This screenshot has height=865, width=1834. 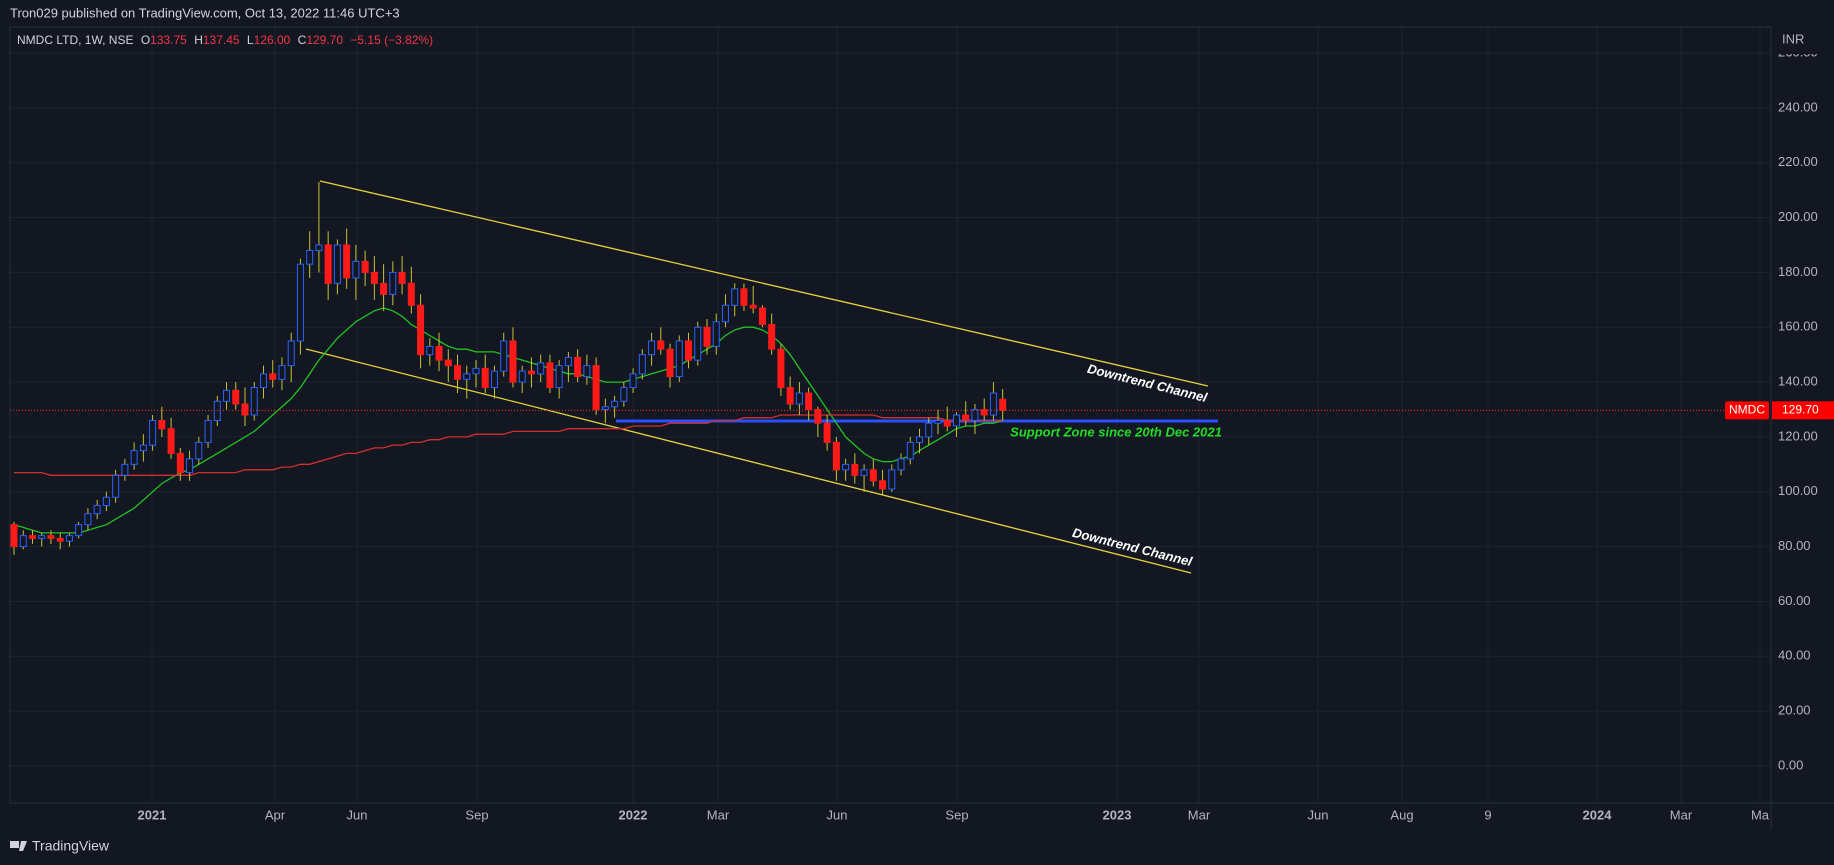 I want to click on y-tick-label: 120.00, so click(x=1798, y=435).